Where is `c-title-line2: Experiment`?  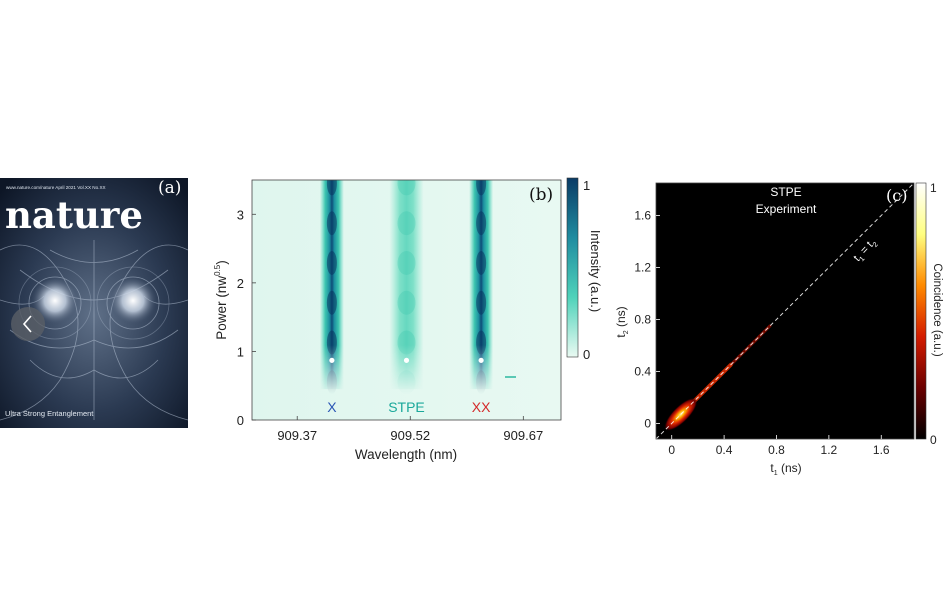
c-title-line2: Experiment is located at coordinates (786, 209).